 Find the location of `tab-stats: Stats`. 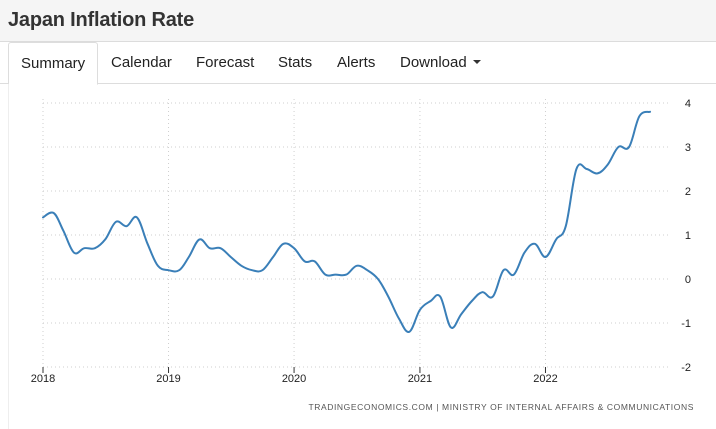

tab-stats: Stats is located at coordinates (295, 63).